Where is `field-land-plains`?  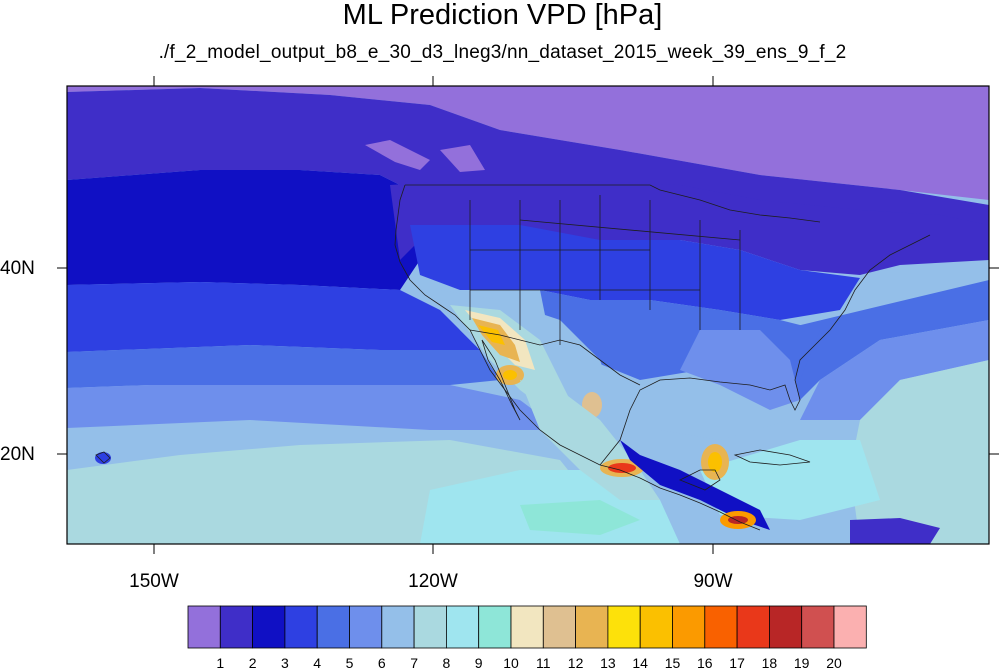
field-land-plains is located at coordinates (635, 272).